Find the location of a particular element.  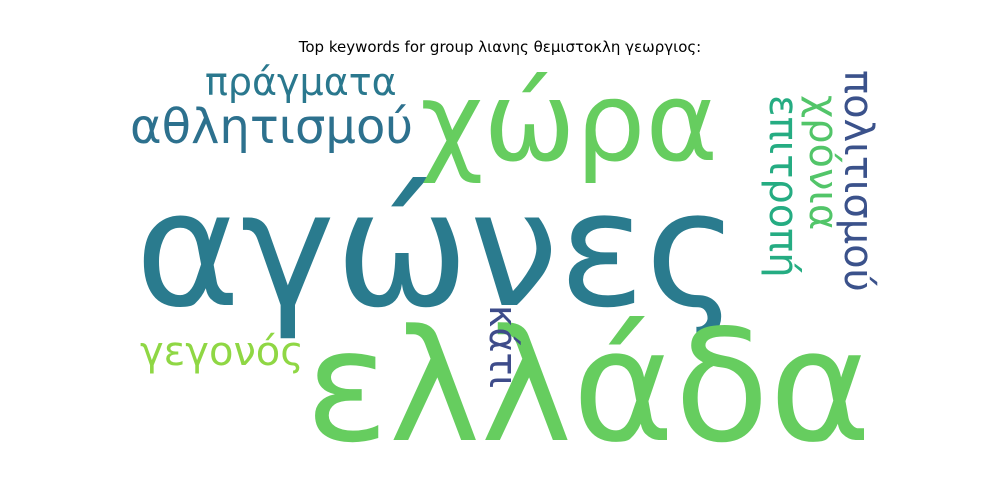

word-kati: κάτι is located at coordinates (503, 346).